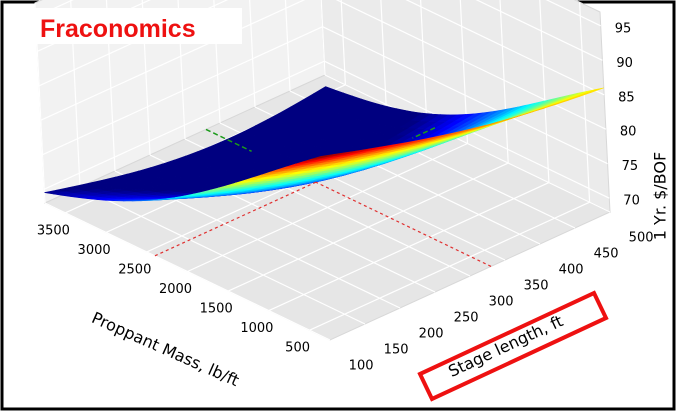 This screenshot has width=676, height=411. I want to click on y-tick-label: 100, so click(361, 366).